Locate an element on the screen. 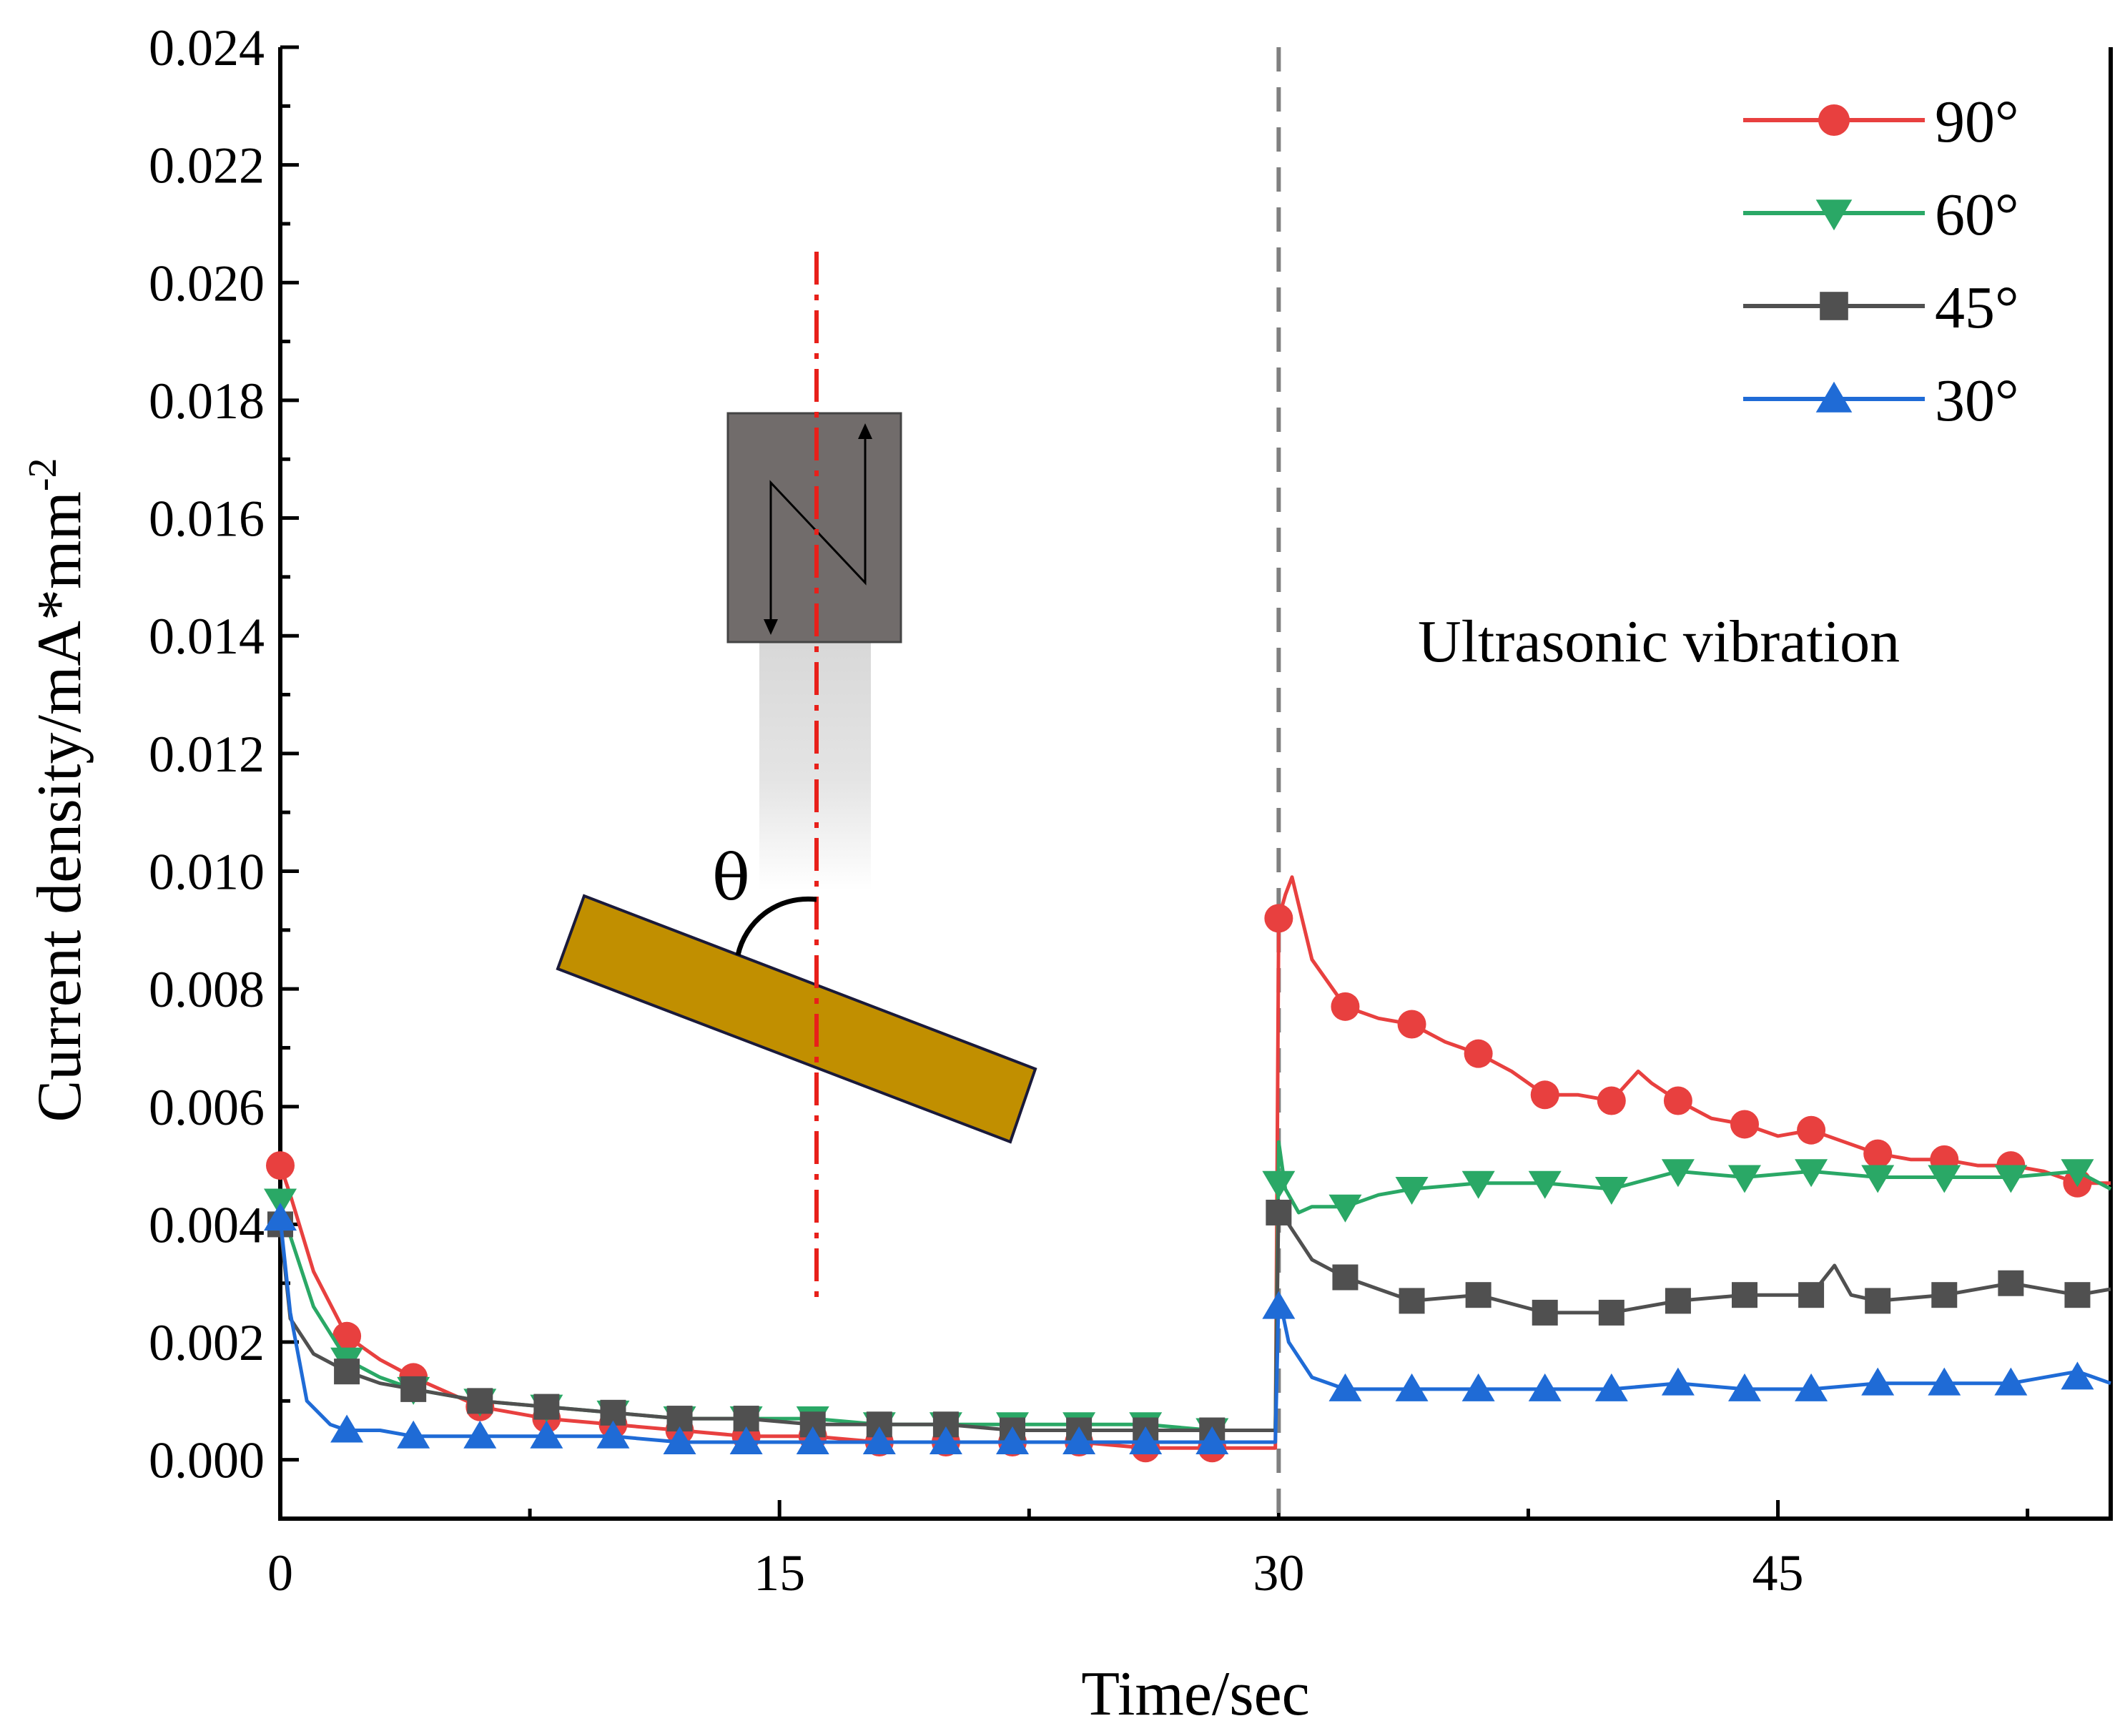 This screenshot has width=2125, height=1736. y-tick-label: 0.020 is located at coordinates (207, 283).